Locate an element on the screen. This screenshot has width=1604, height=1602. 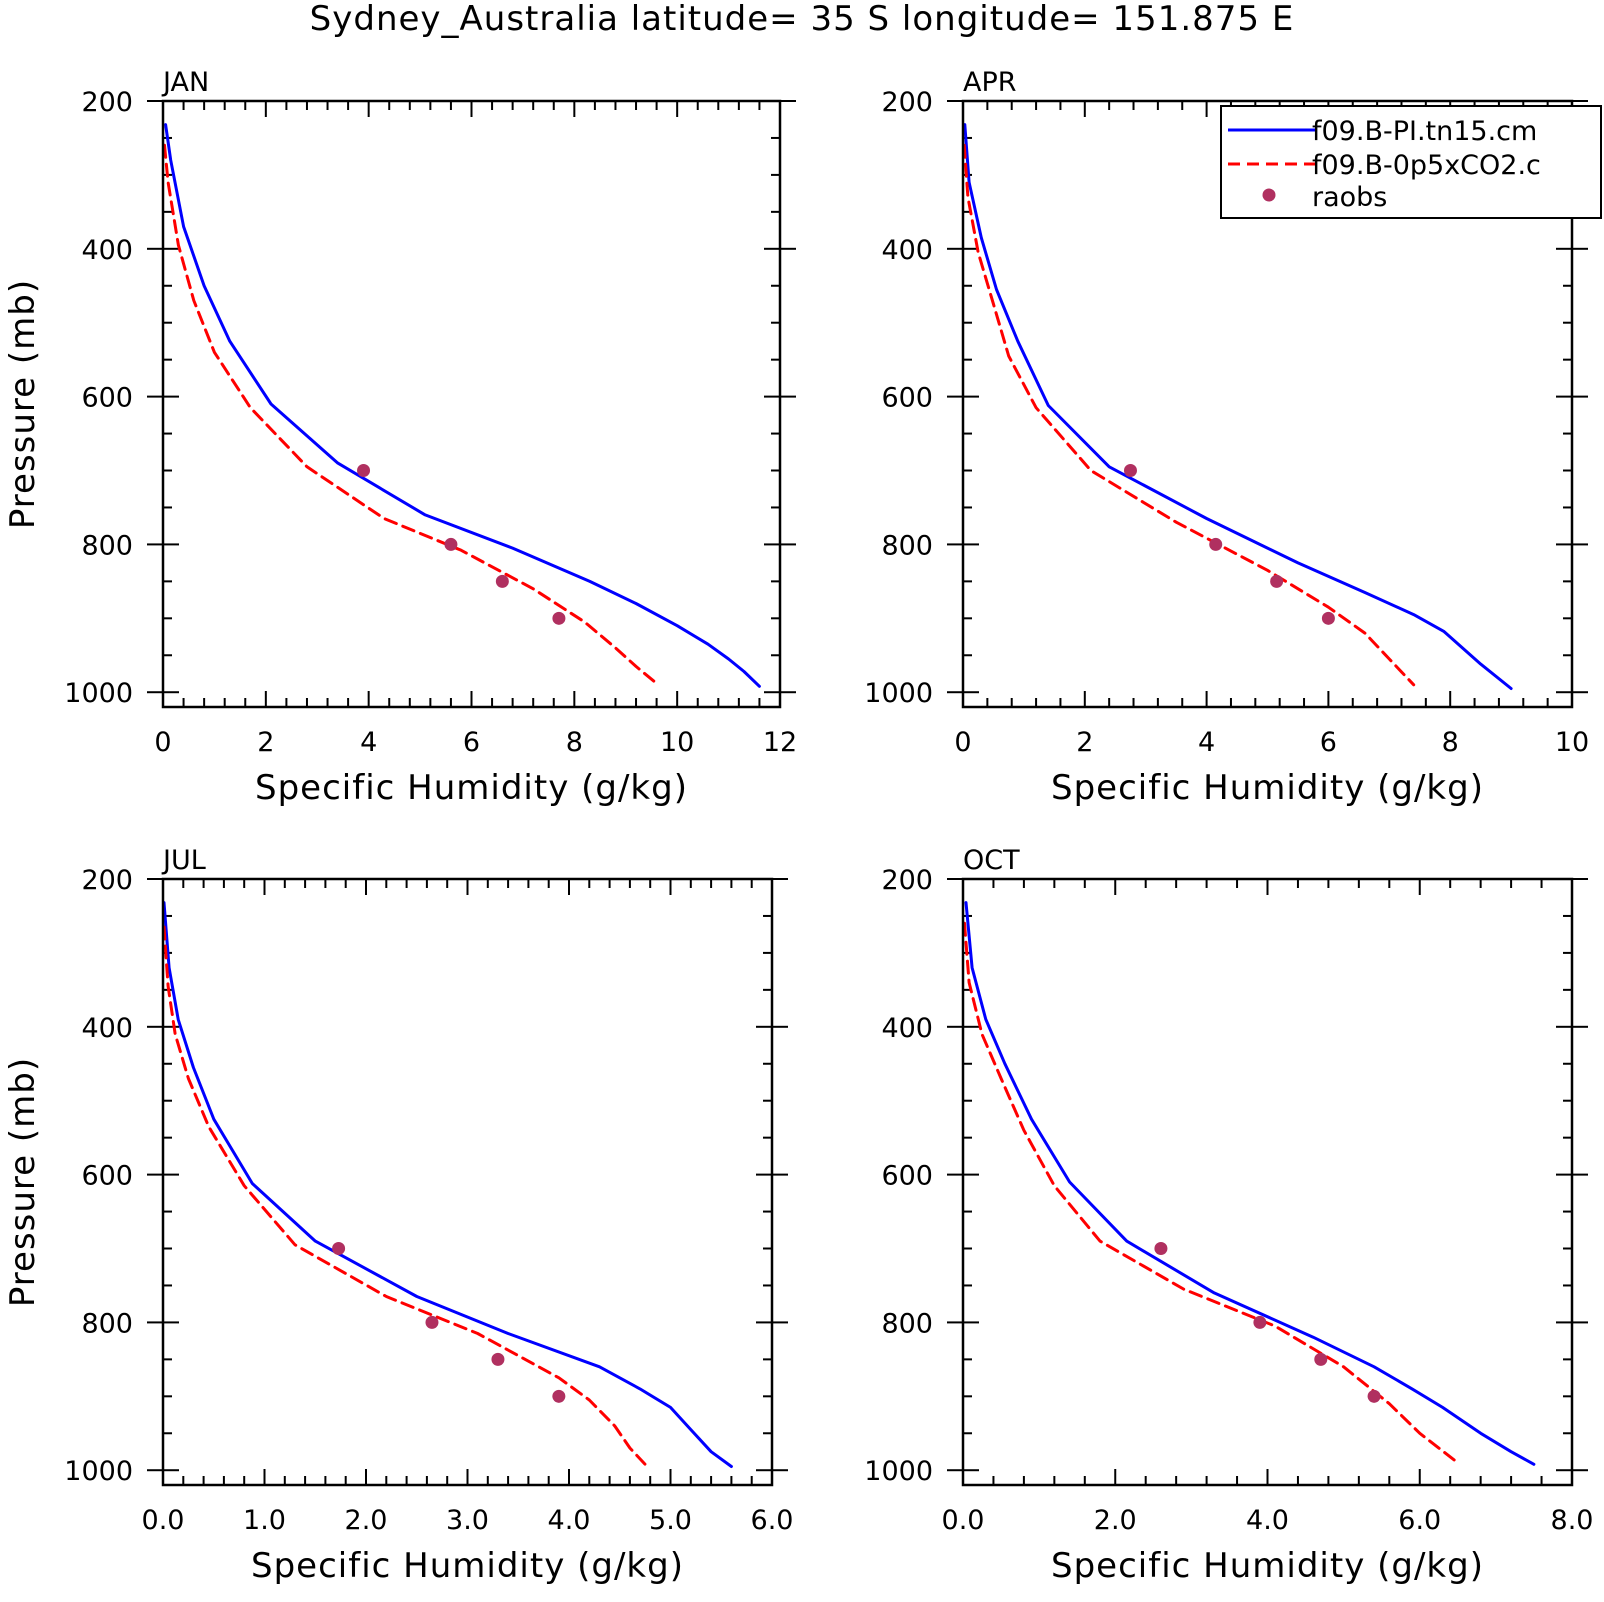
panel-label: JUL is located at coordinates (183, 860).